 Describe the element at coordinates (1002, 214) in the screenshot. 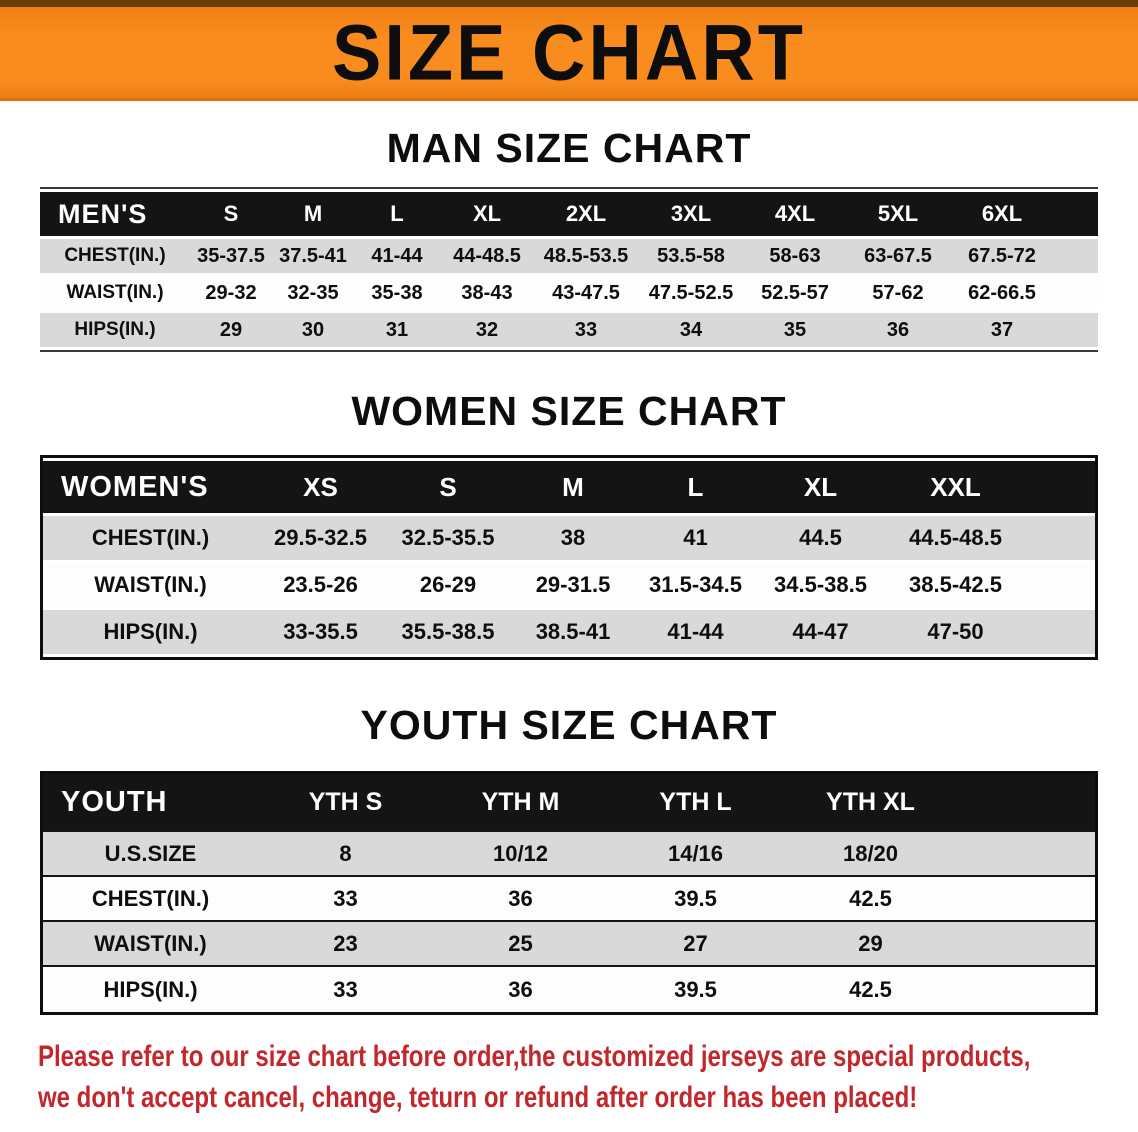

I see `size-column-header: 6XL` at that location.